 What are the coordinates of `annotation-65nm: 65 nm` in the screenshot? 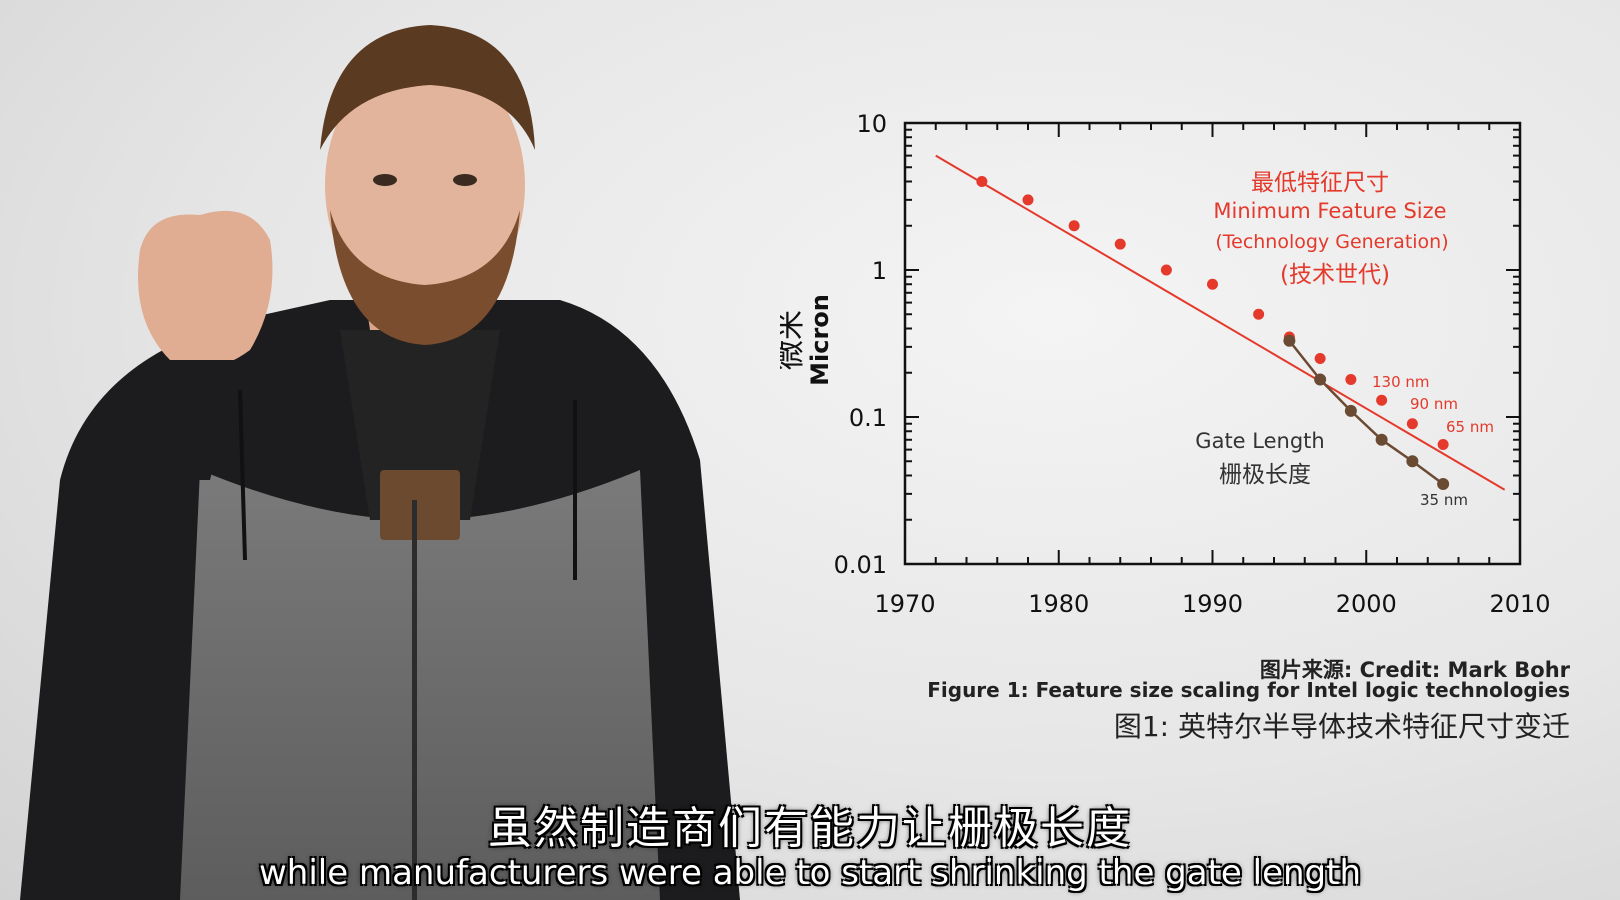 It's located at (1470, 427).